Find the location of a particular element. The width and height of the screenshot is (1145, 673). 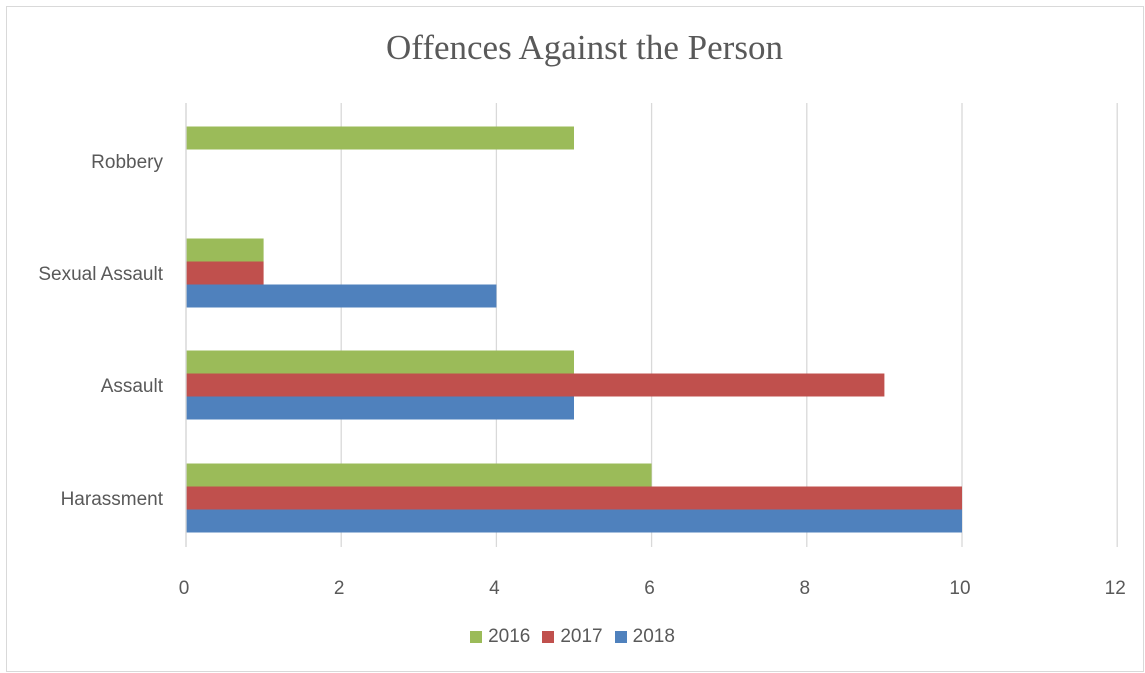

x-tick-label: 2 is located at coordinates (339, 588).